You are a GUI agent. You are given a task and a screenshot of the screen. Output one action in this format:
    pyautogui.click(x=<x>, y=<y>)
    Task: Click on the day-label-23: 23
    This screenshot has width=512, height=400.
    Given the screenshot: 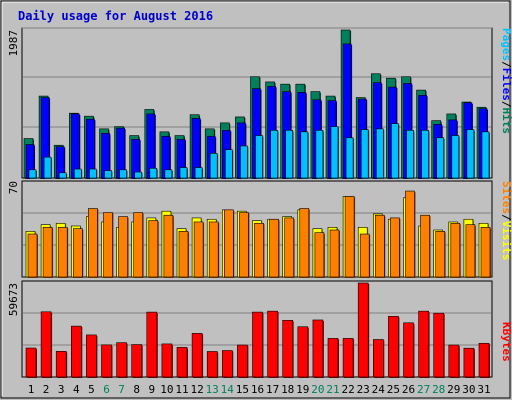 What is the action you would take?
    pyautogui.click(x=363, y=389)
    